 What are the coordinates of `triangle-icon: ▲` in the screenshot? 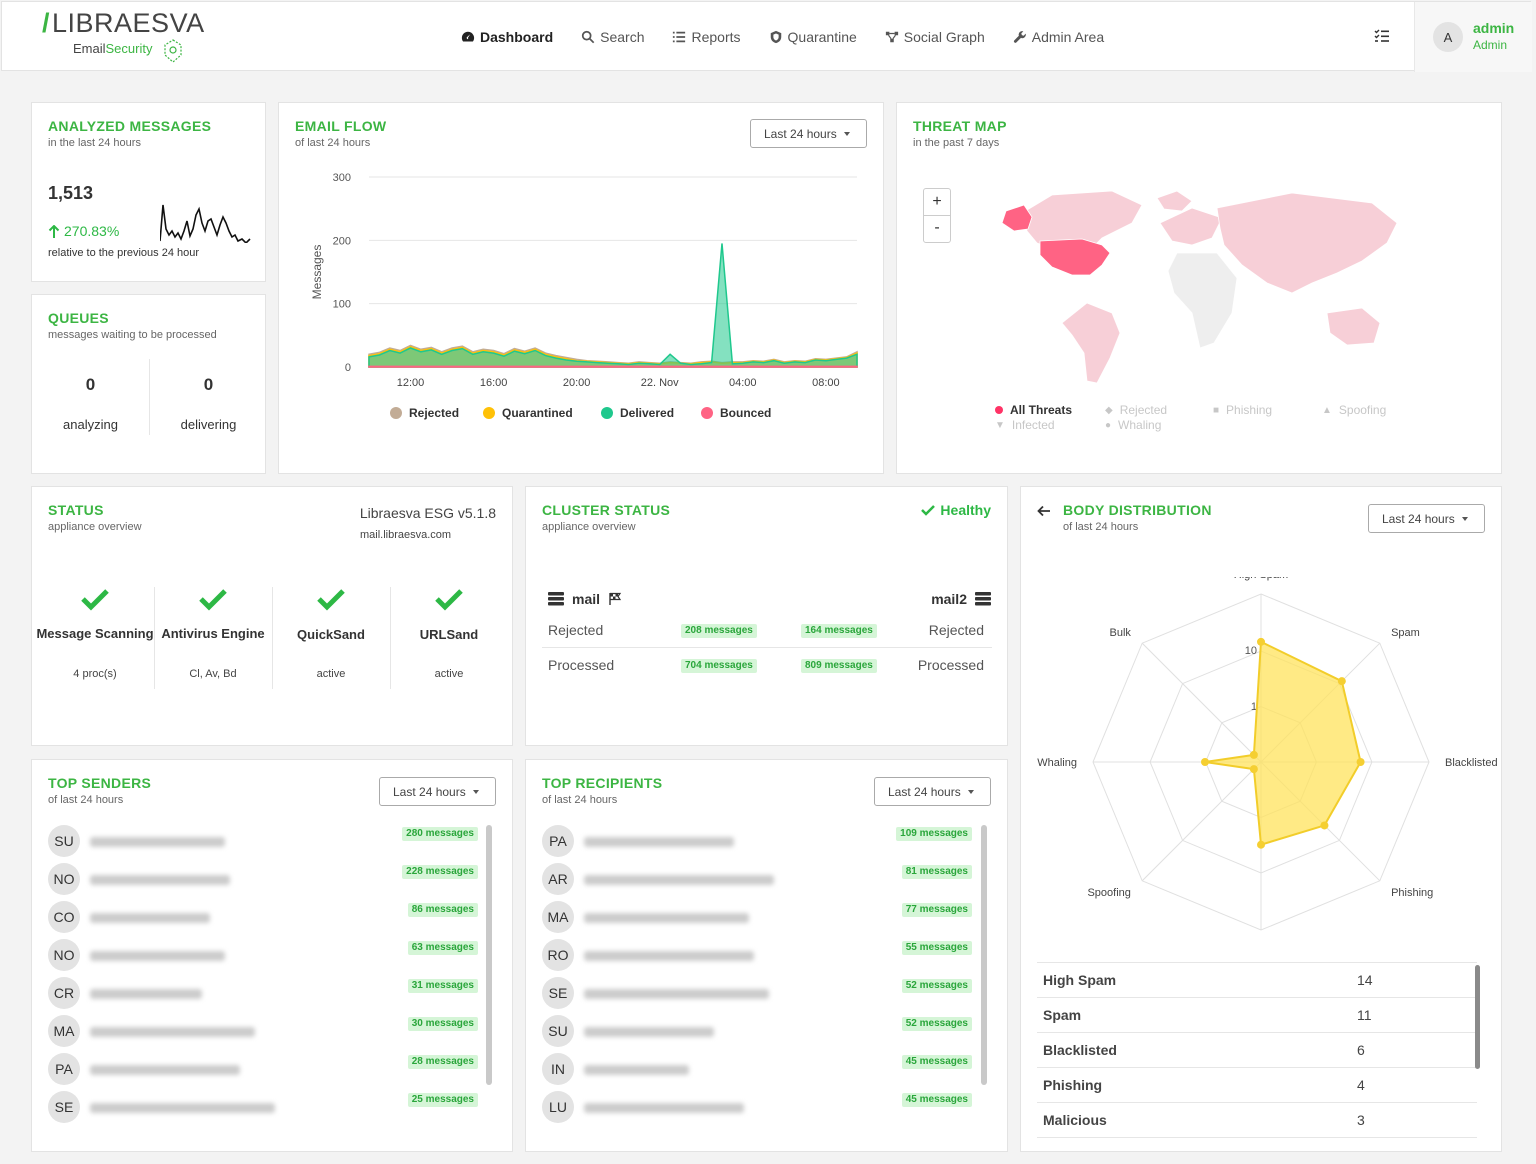 It's located at (1327, 410).